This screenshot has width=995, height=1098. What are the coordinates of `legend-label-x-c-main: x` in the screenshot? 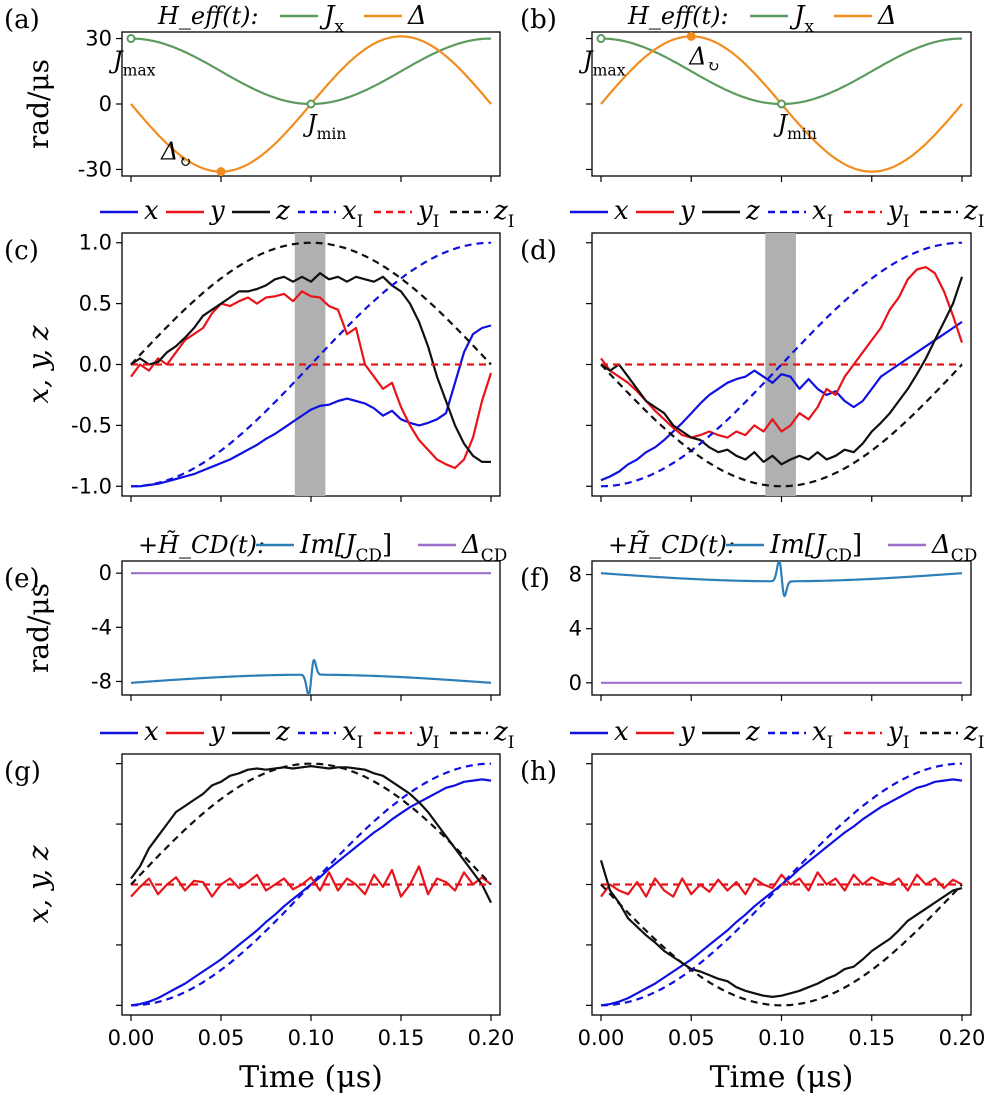 It's located at (151, 211).